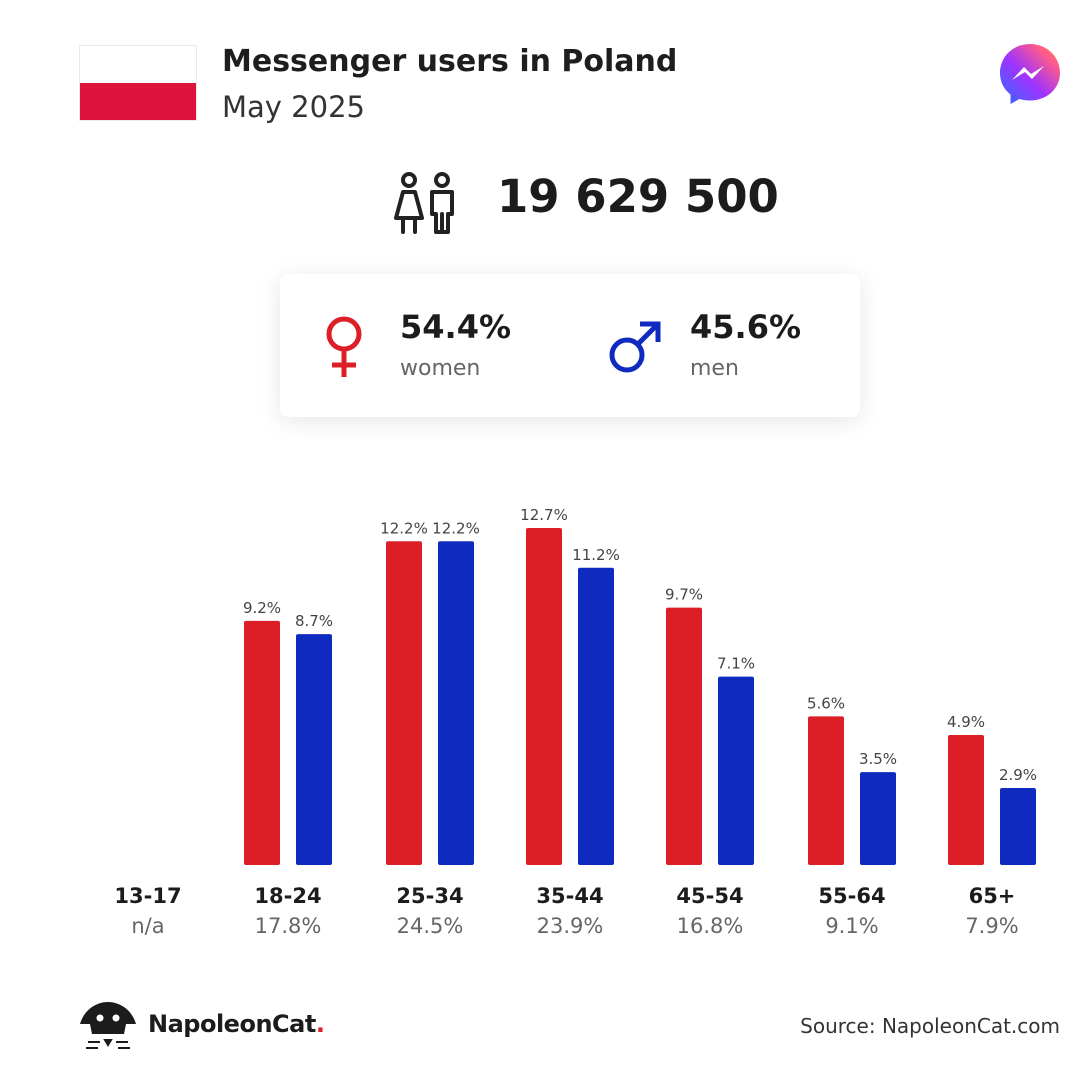  What do you see at coordinates (570, 345) in the screenshot?
I see `gender-card: 54.4% women 45.6% men` at bounding box center [570, 345].